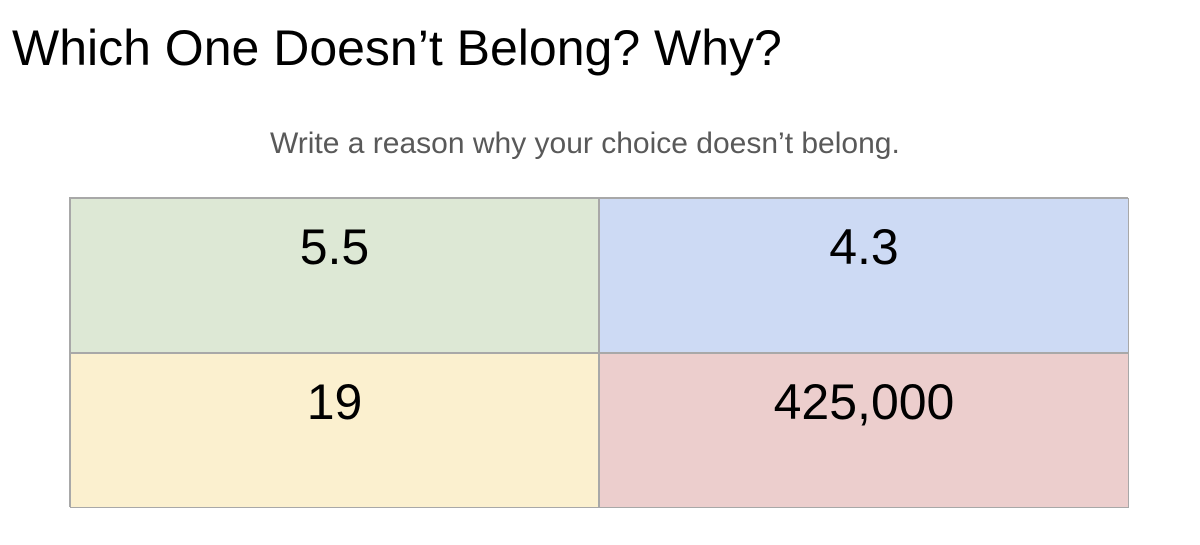 The image size is (1200, 545). I want to click on choice-cell-bottom-left: 19, so click(334, 430).